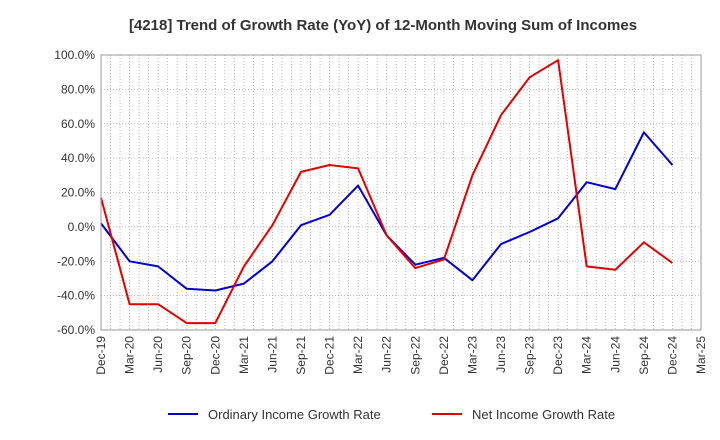  Describe the element at coordinates (530, 355) in the screenshot. I see `x-tick-label: Sep-23` at that location.